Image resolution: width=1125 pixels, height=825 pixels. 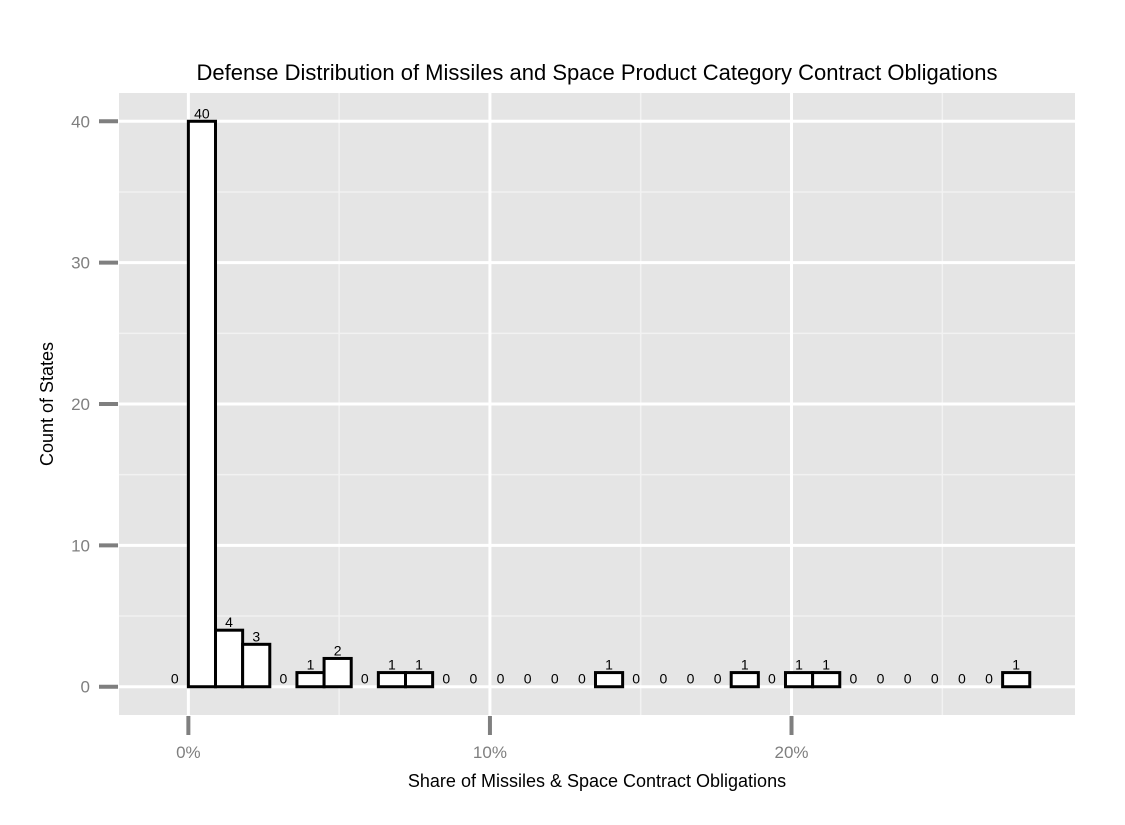 I want to click on y-axis: 0 10 20 30 40, so click(x=94, y=404).